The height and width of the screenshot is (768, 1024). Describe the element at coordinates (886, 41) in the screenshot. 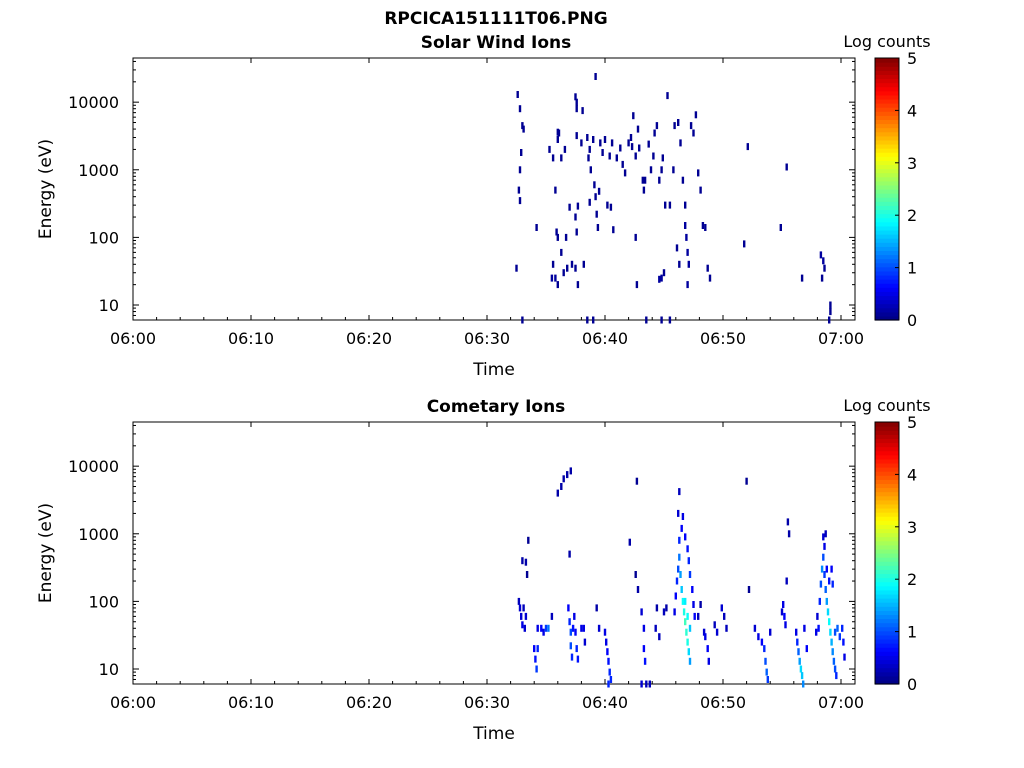

I see `colorbar-label-solar-wind: Log counts` at that location.